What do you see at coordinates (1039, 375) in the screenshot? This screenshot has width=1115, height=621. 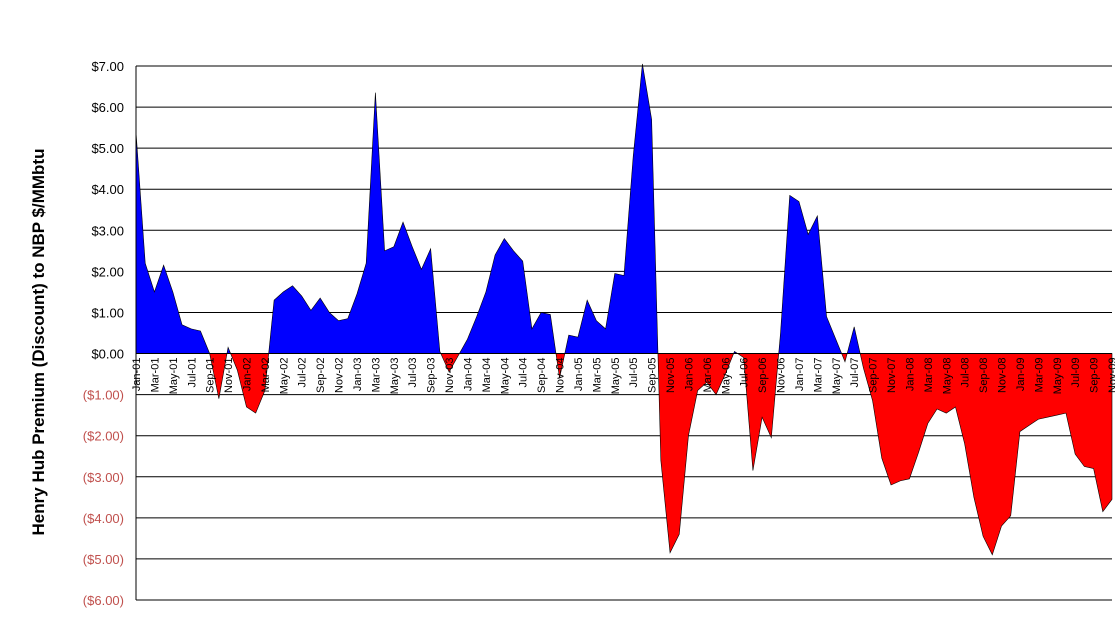 I see `x-tick-label: Mar-09` at bounding box center [1039, 375].